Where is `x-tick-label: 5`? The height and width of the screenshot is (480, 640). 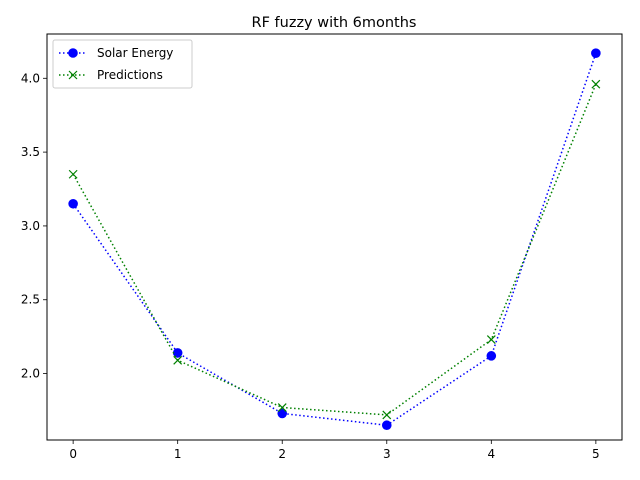
x-tick-label: 5 is located at coordinates (596, 454).